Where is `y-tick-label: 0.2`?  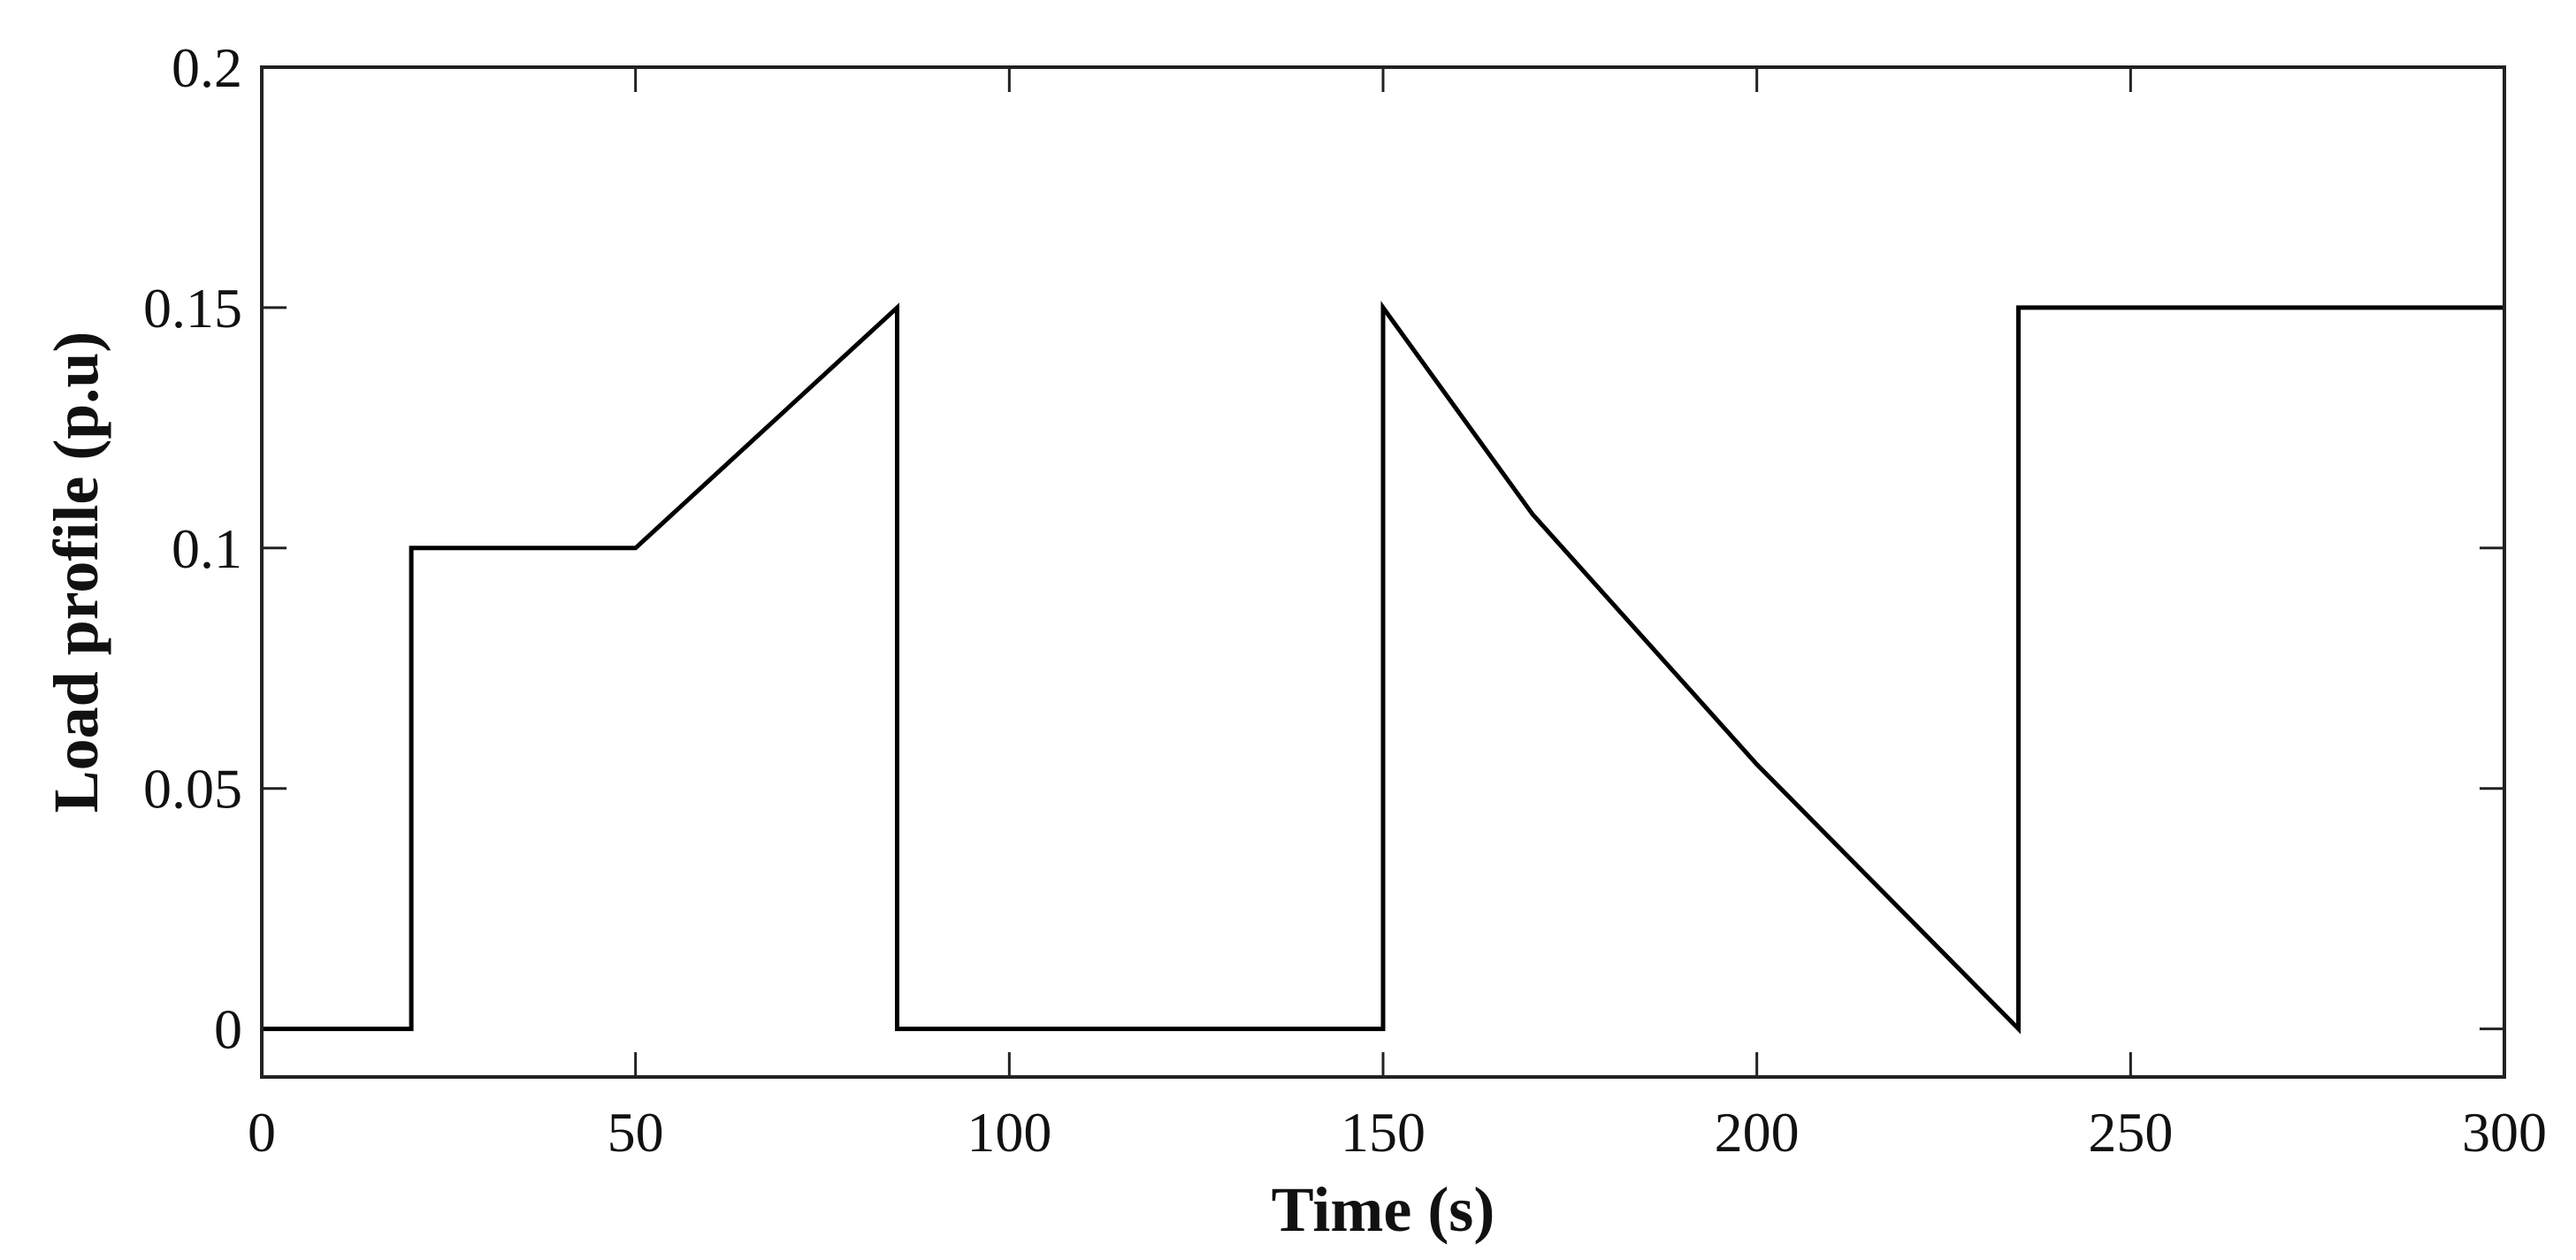
y-tick-label: 0.2 is located at coordinates (207, 67).